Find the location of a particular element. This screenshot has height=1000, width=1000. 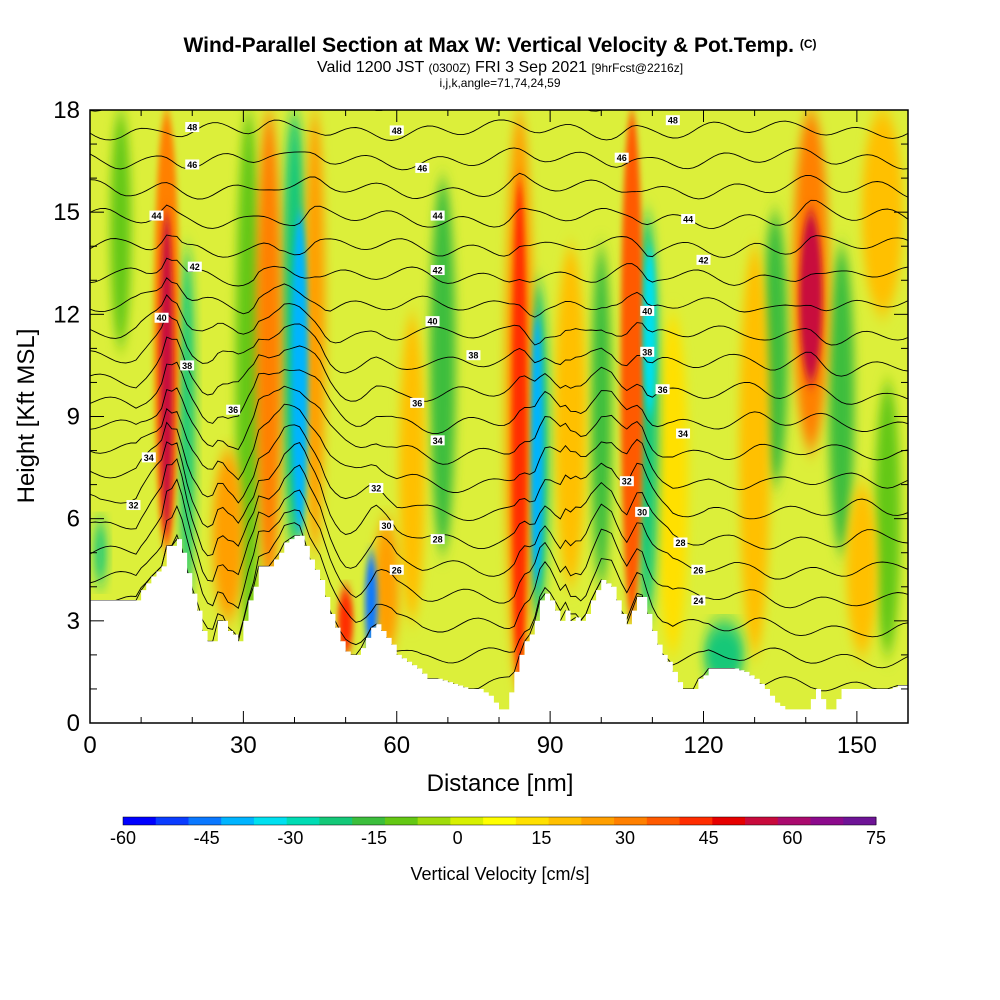

valid-time-utc: (0300Z) is located at coordinates (449, 68).